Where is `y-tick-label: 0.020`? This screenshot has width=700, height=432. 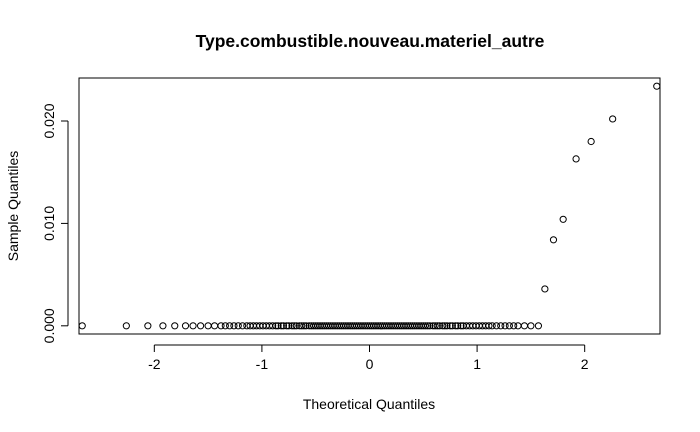 y-tick-label: 0.020 is located at coordinates (49, 120).